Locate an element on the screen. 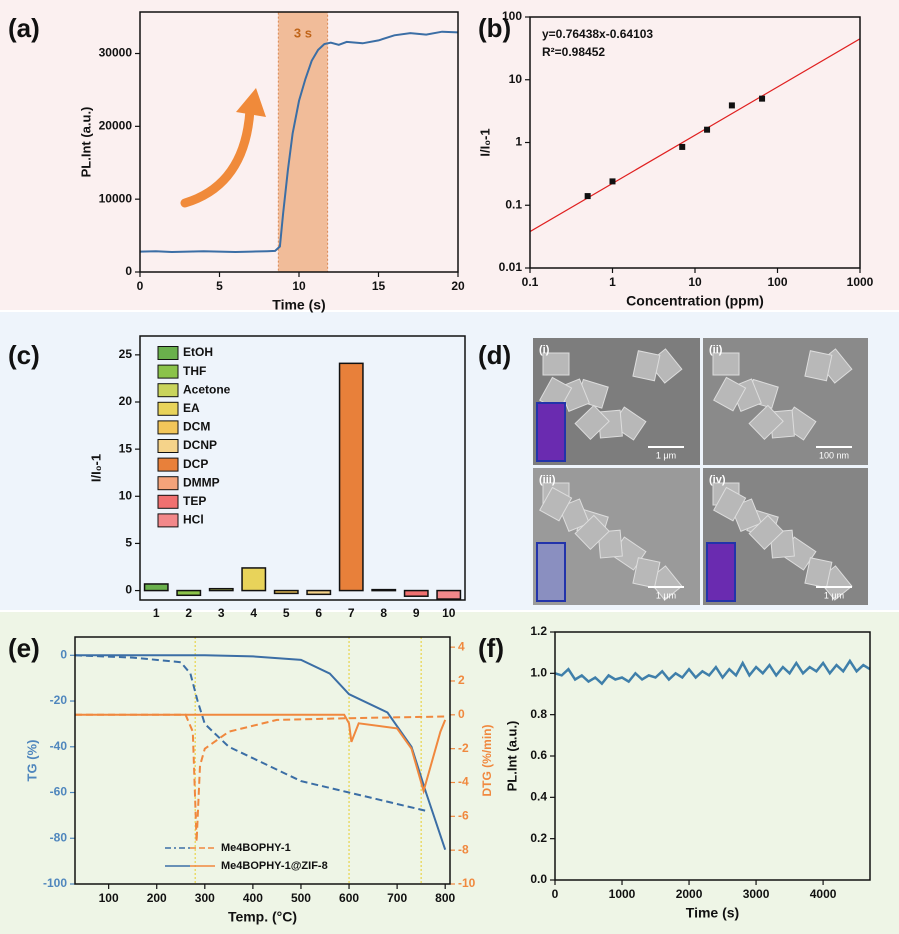  plot-area is located at coordinates (302, 481).